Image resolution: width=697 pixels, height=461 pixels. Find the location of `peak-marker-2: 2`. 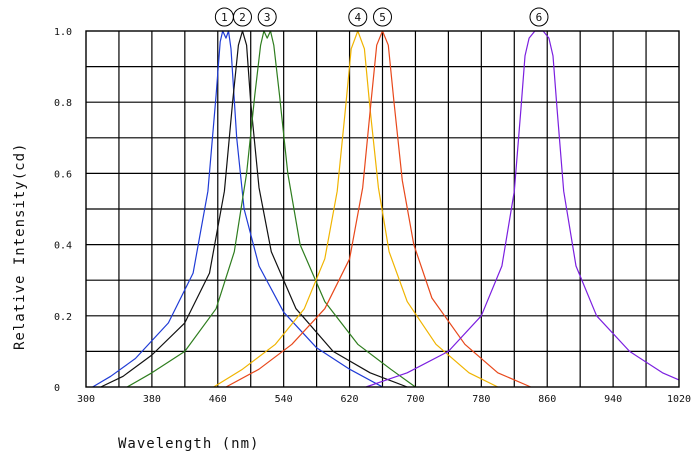

peak-marker-2: 2 is located at coordinates (242, 17).